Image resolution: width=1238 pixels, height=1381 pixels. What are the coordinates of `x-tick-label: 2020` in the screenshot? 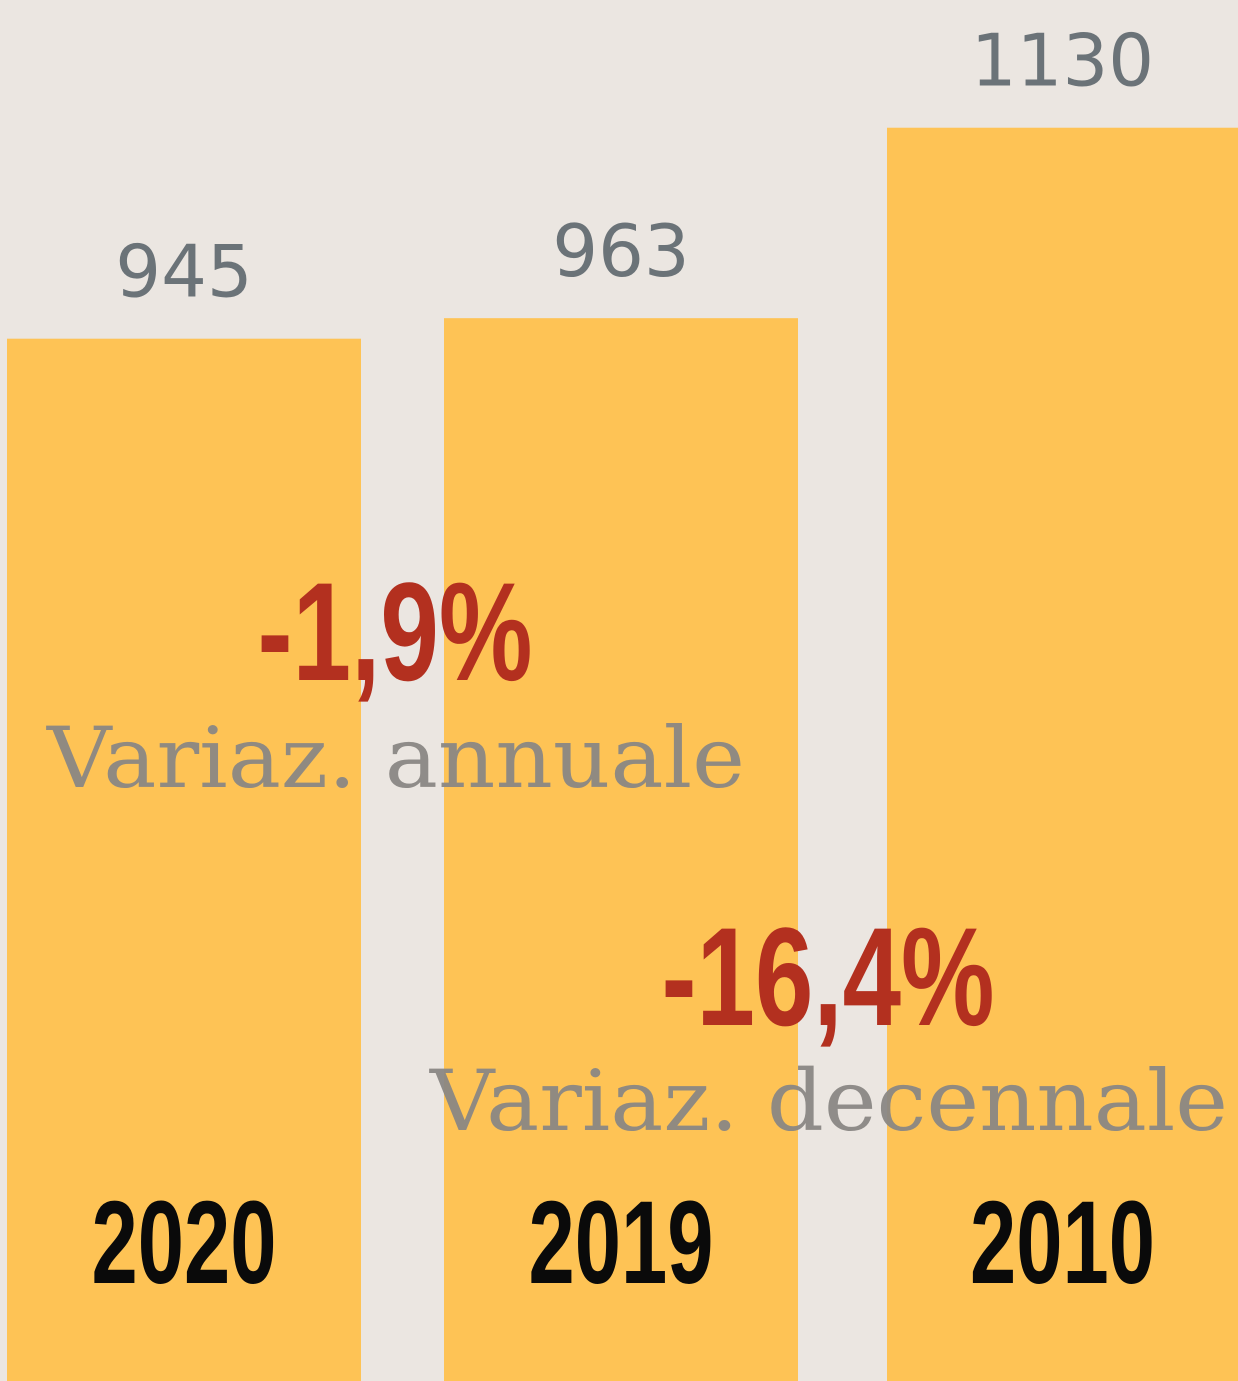 It's located at (184, 1243).